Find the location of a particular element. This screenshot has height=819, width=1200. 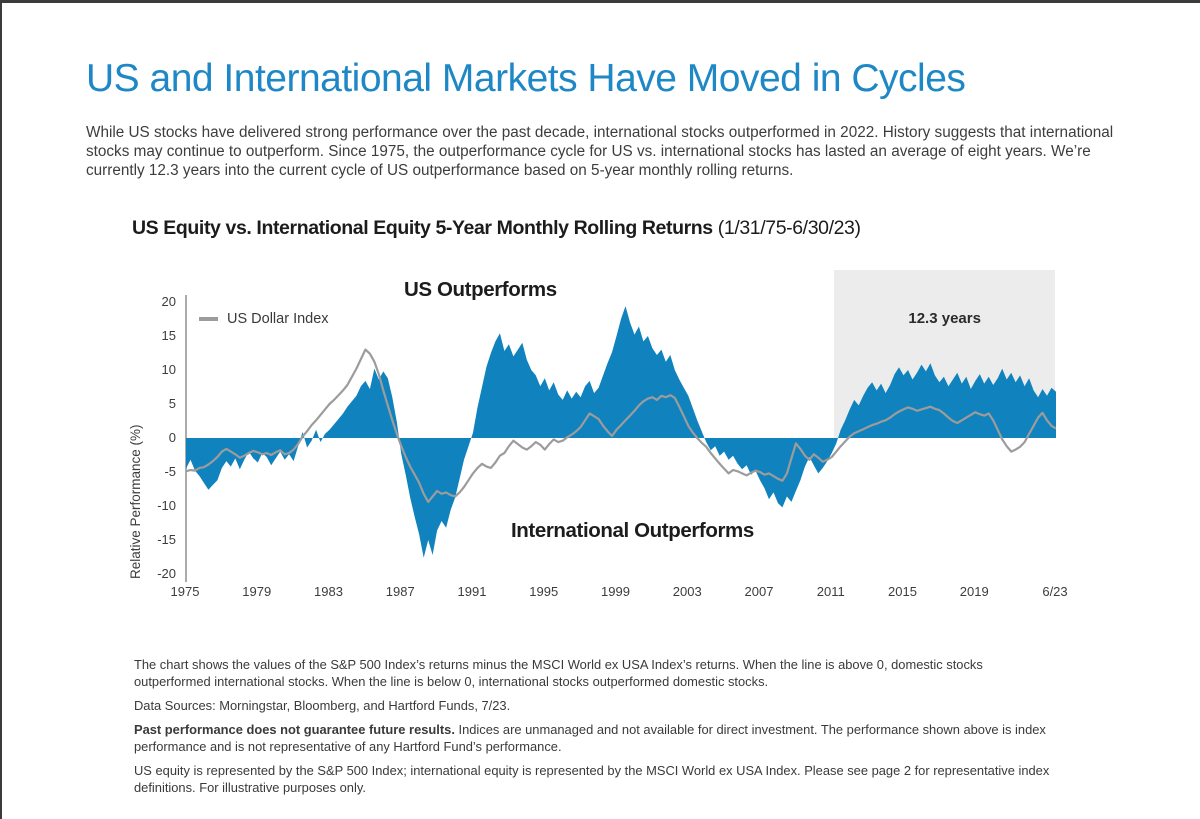

y-tick-label: 20 is located at coordinates (168, 301).